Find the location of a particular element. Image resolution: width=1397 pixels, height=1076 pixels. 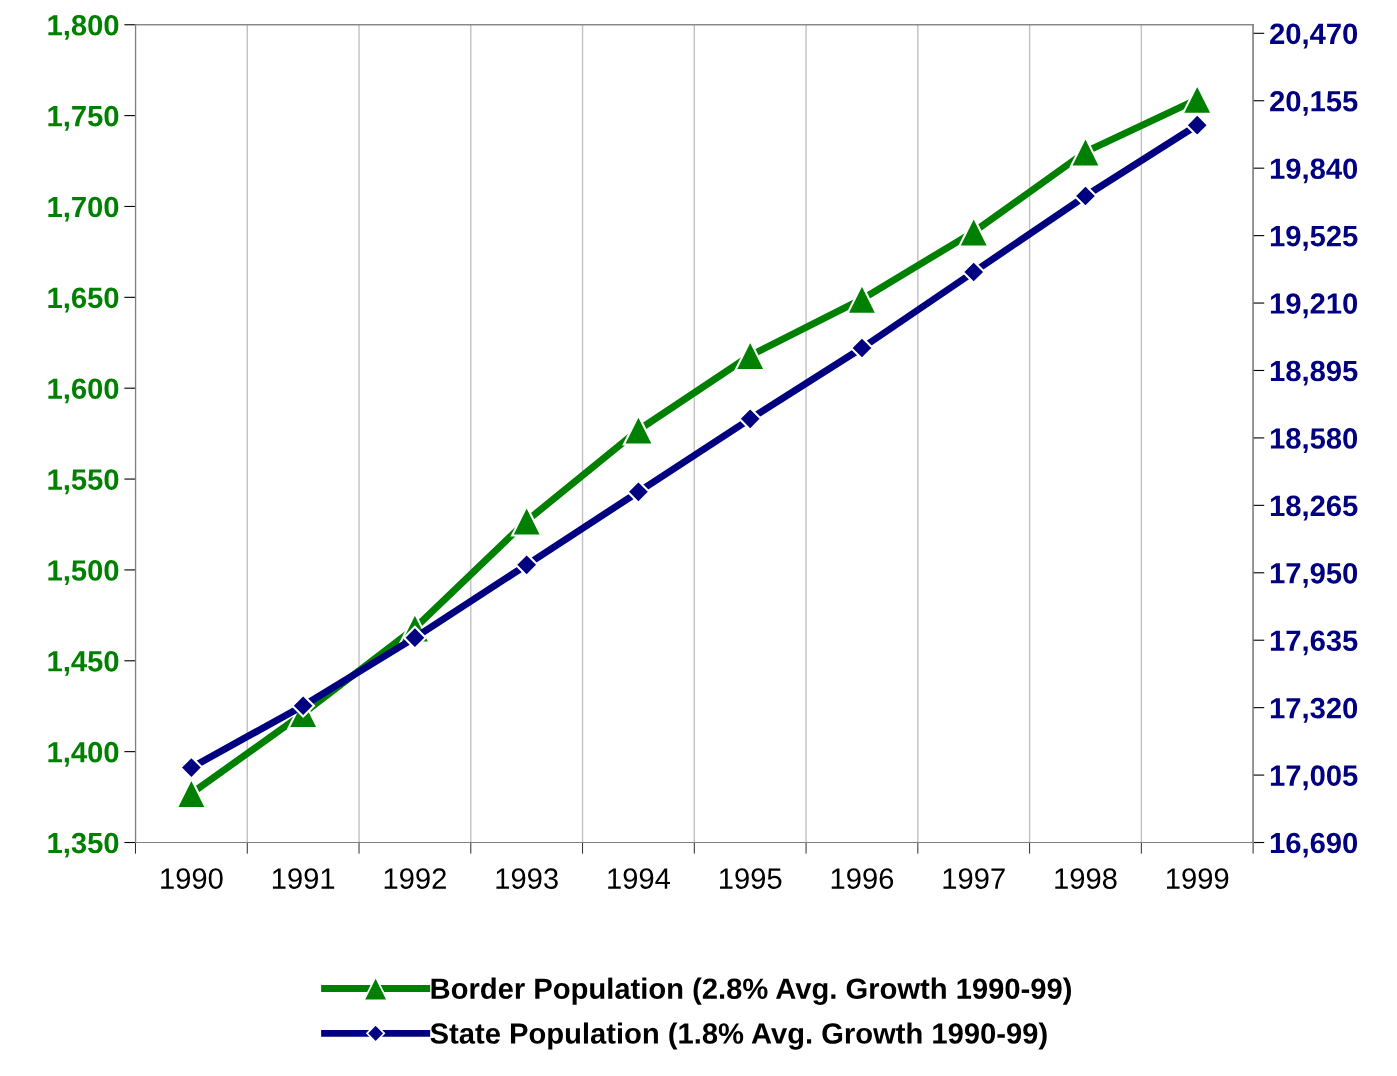

x-tick-label: 1996 is located at coordinates (862, 878).